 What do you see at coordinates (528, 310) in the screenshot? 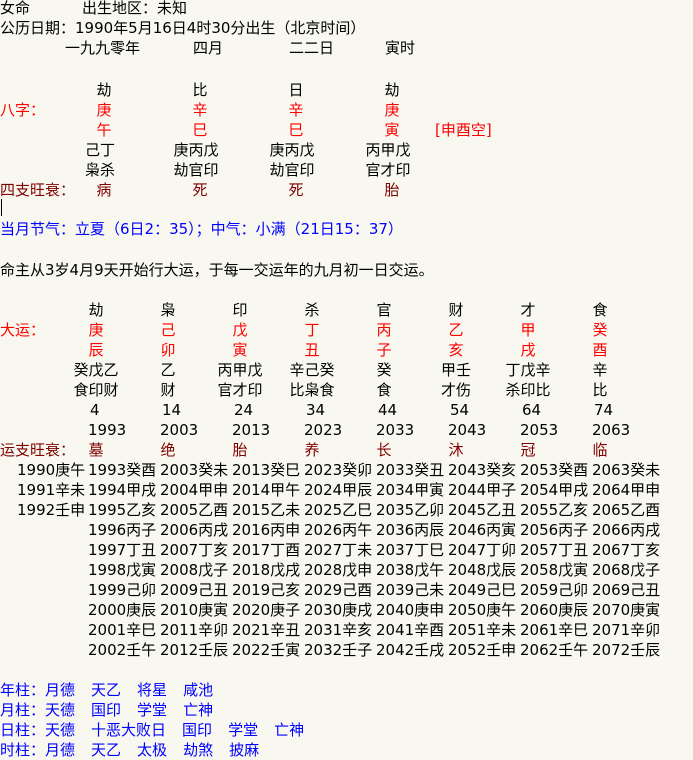
I see `dayun-ten-god: 才` at bounding box center [528, 310].